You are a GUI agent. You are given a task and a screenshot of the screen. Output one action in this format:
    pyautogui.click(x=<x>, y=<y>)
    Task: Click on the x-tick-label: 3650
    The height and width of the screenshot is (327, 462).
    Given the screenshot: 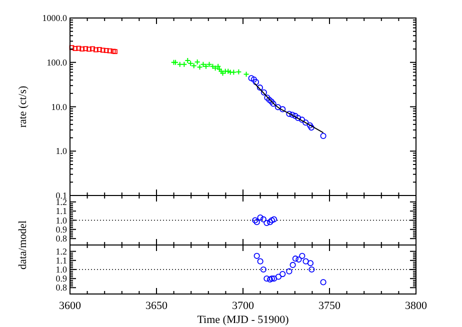 What is the action you would take?
    pyautogui.click(x=157, y=306)
    